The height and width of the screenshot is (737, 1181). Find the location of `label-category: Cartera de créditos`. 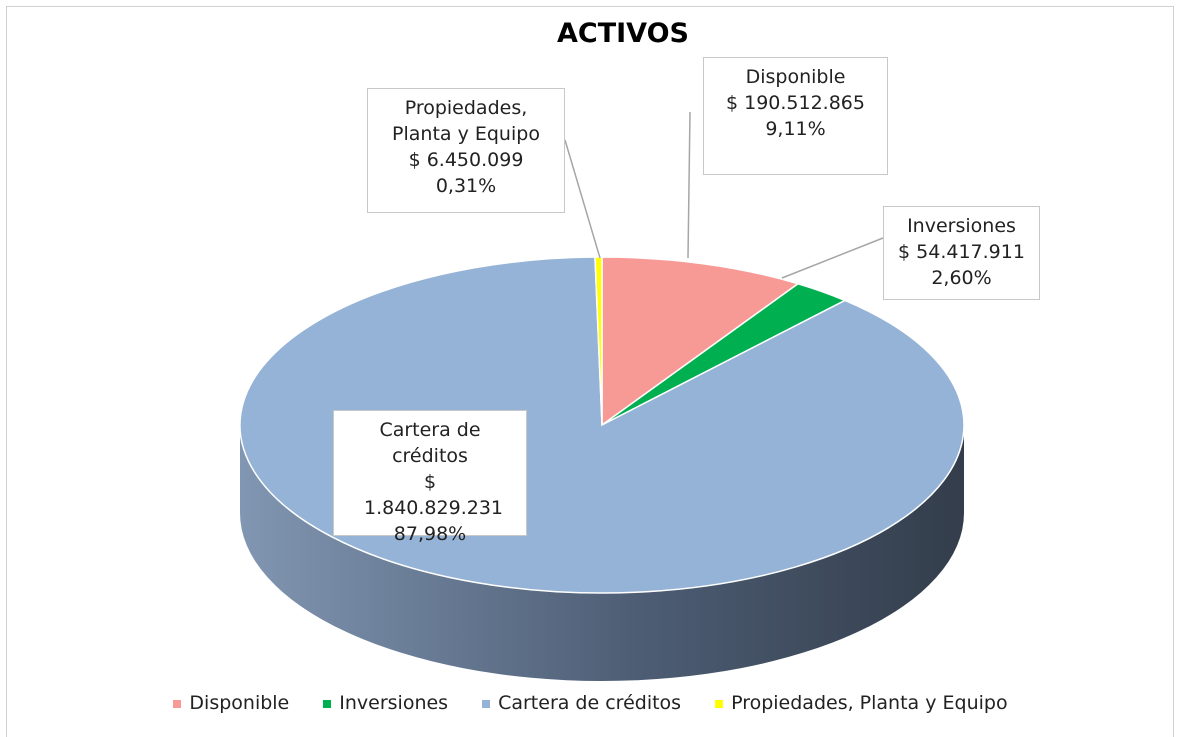

label-category: Cartera de créditos is located at coordinates (430, 443).